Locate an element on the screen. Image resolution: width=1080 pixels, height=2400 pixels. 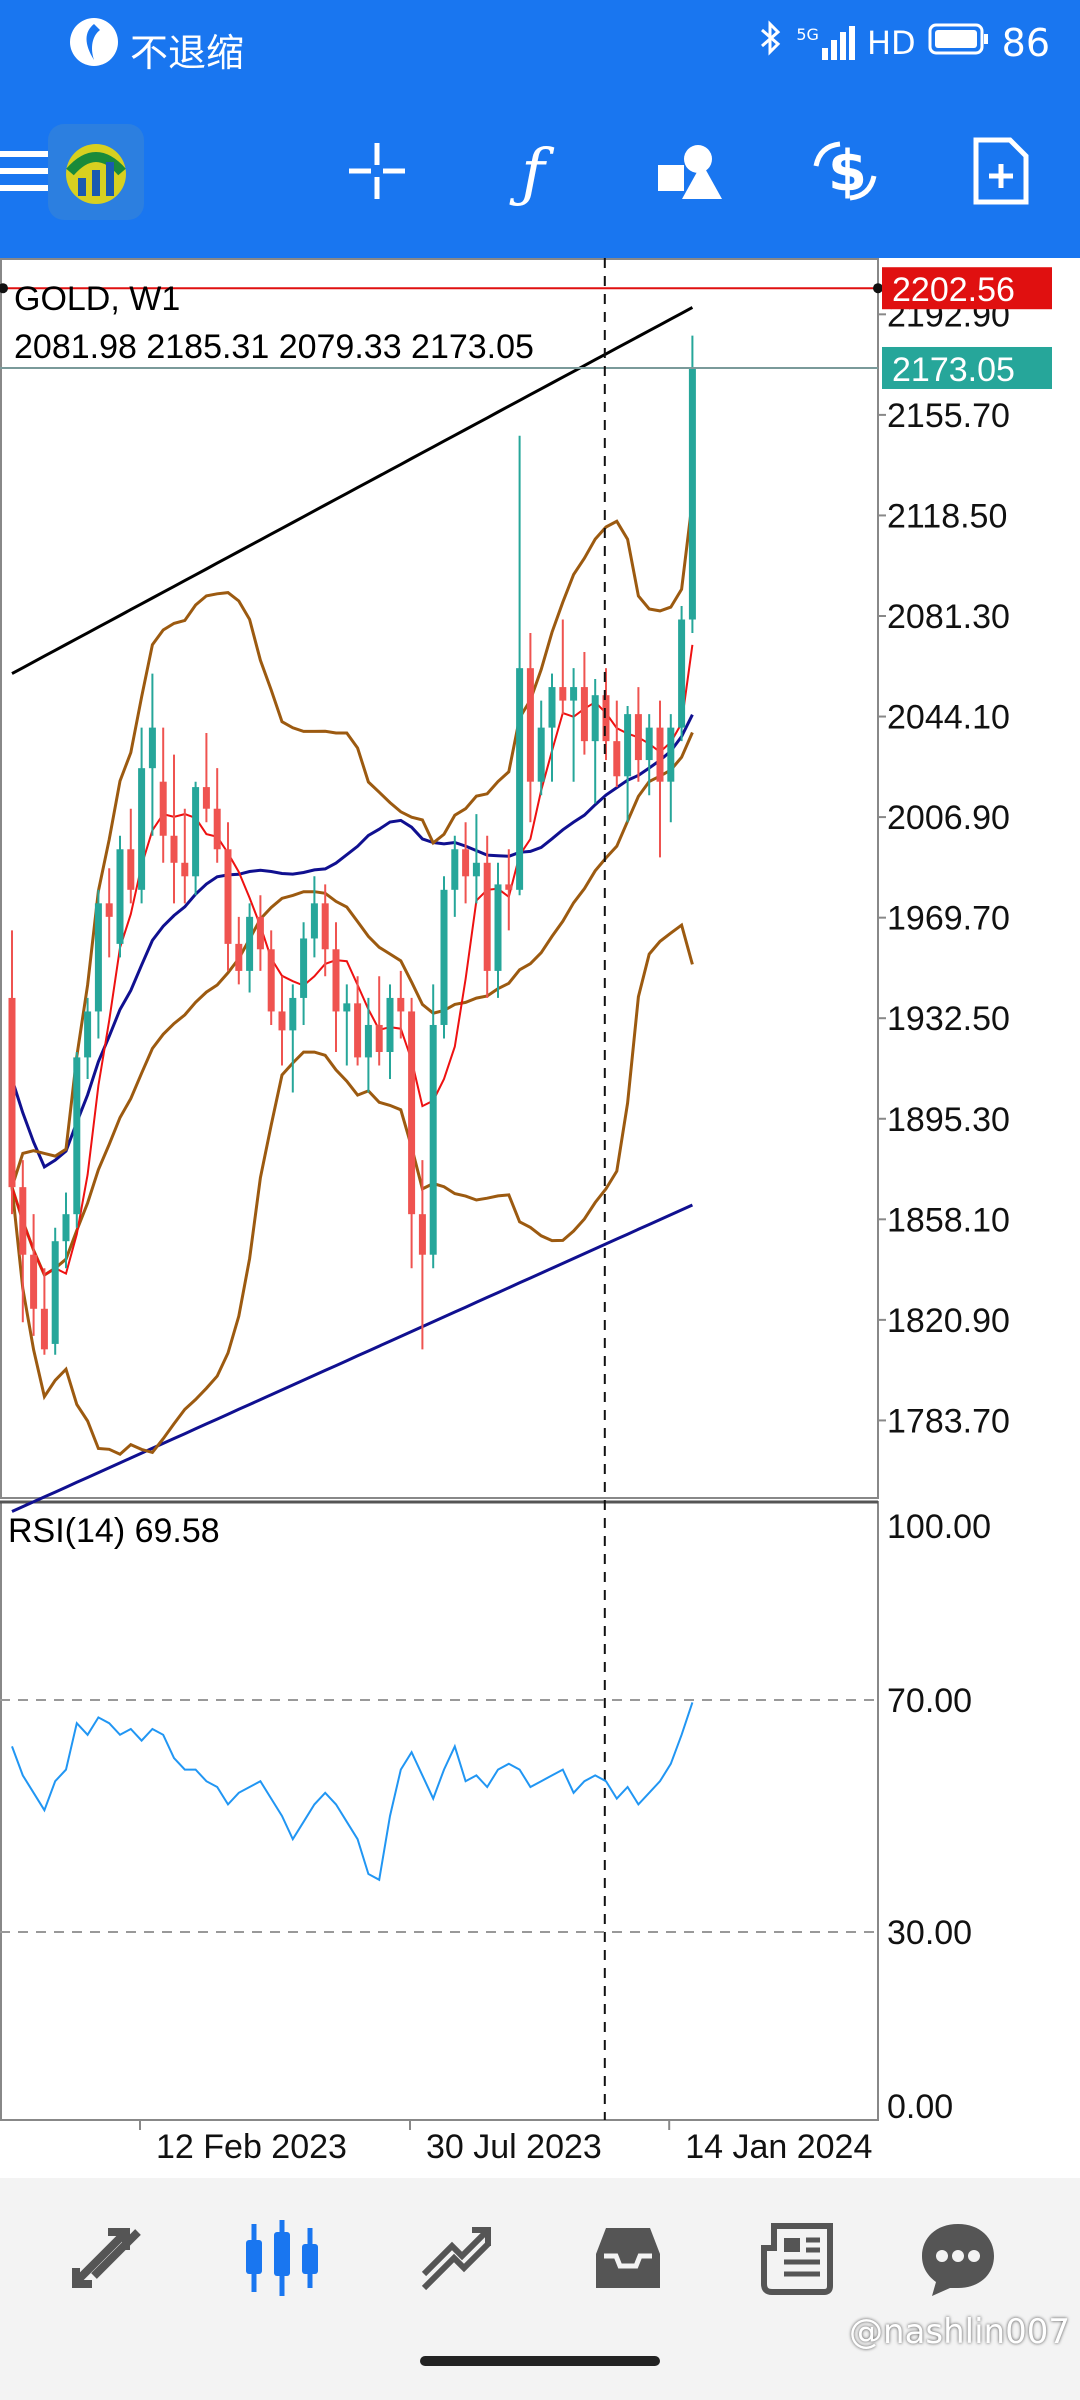
battery-level: 86 is located at coordinates (1025, 42).